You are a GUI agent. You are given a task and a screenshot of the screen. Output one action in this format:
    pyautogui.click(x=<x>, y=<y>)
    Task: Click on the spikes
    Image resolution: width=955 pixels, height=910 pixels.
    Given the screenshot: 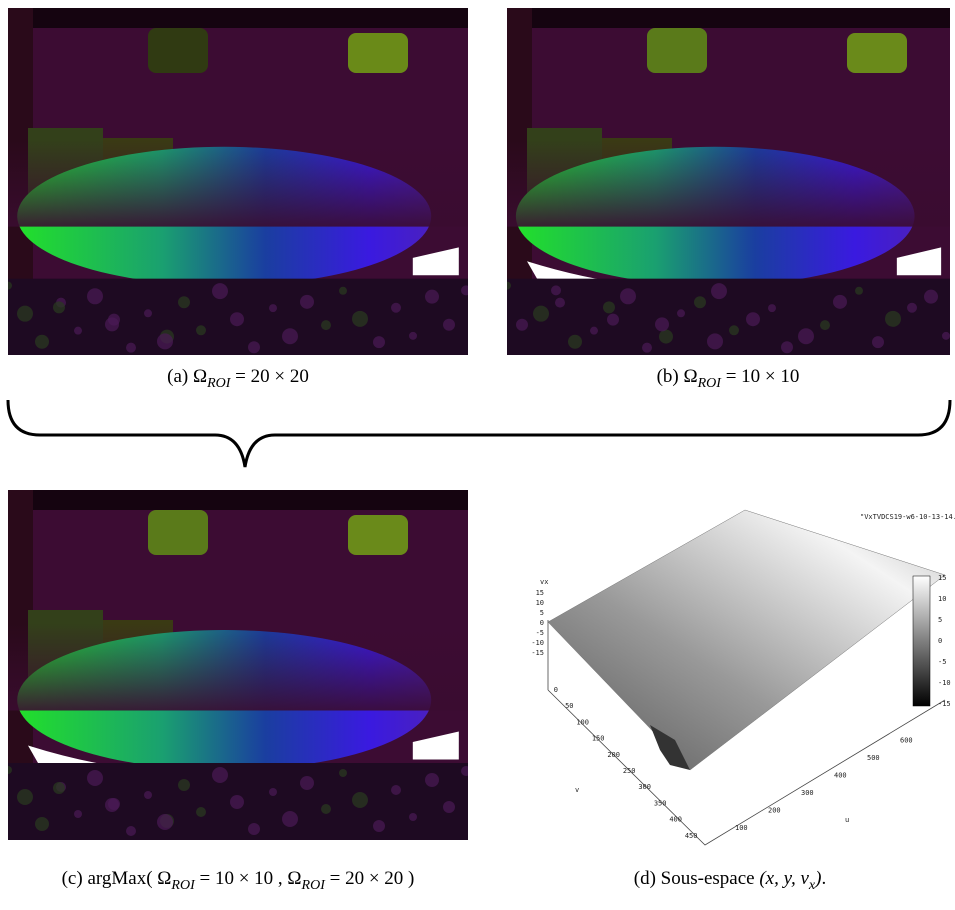 What is the action you would take?
    pyautogui.click(x=670, y=747)
    